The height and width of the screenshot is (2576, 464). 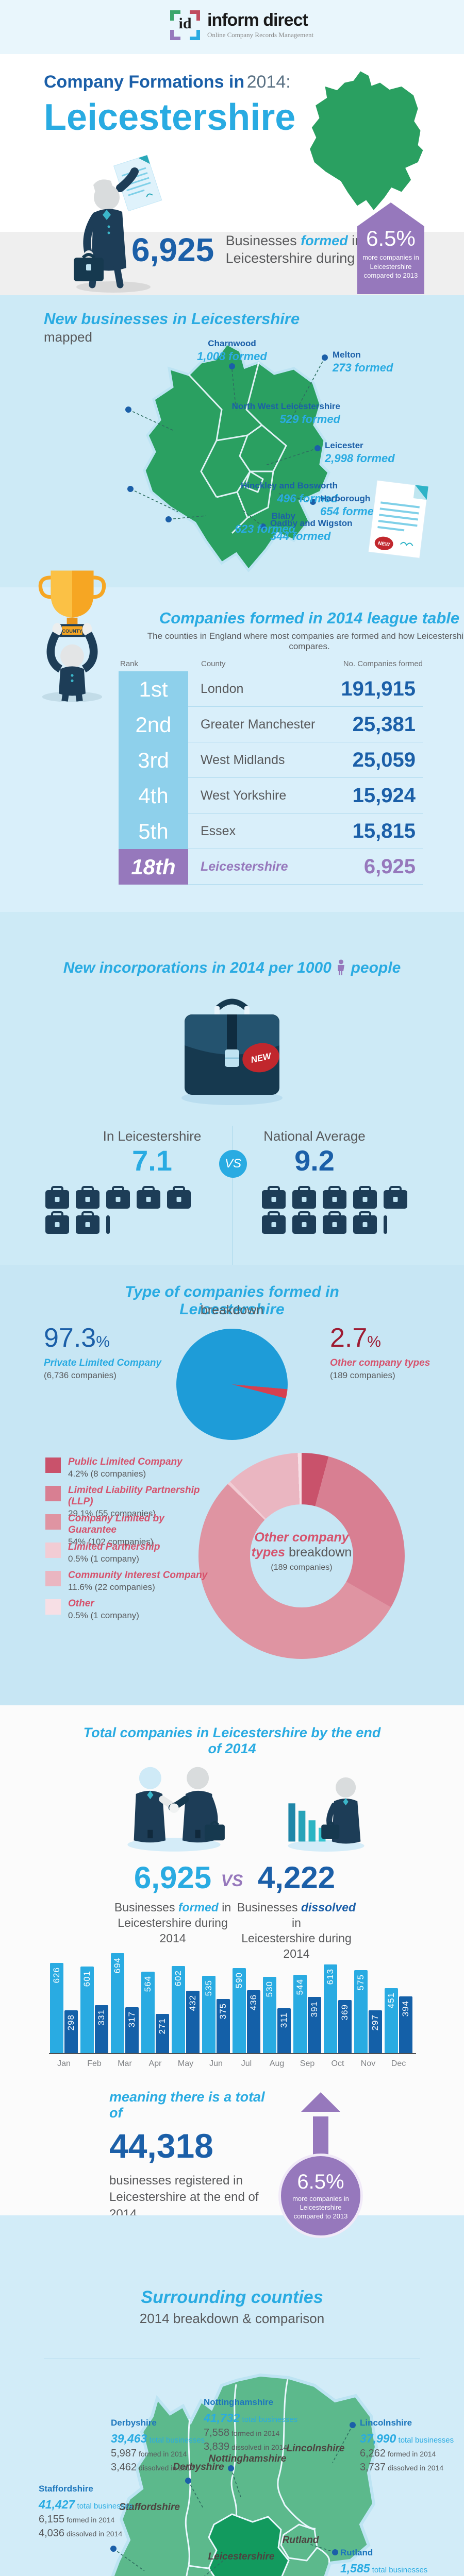 What do you see at coordinates (269, 1988) in the screenshot?
I see `formed-bar-value: 530` at bounding box center [269, 1988].